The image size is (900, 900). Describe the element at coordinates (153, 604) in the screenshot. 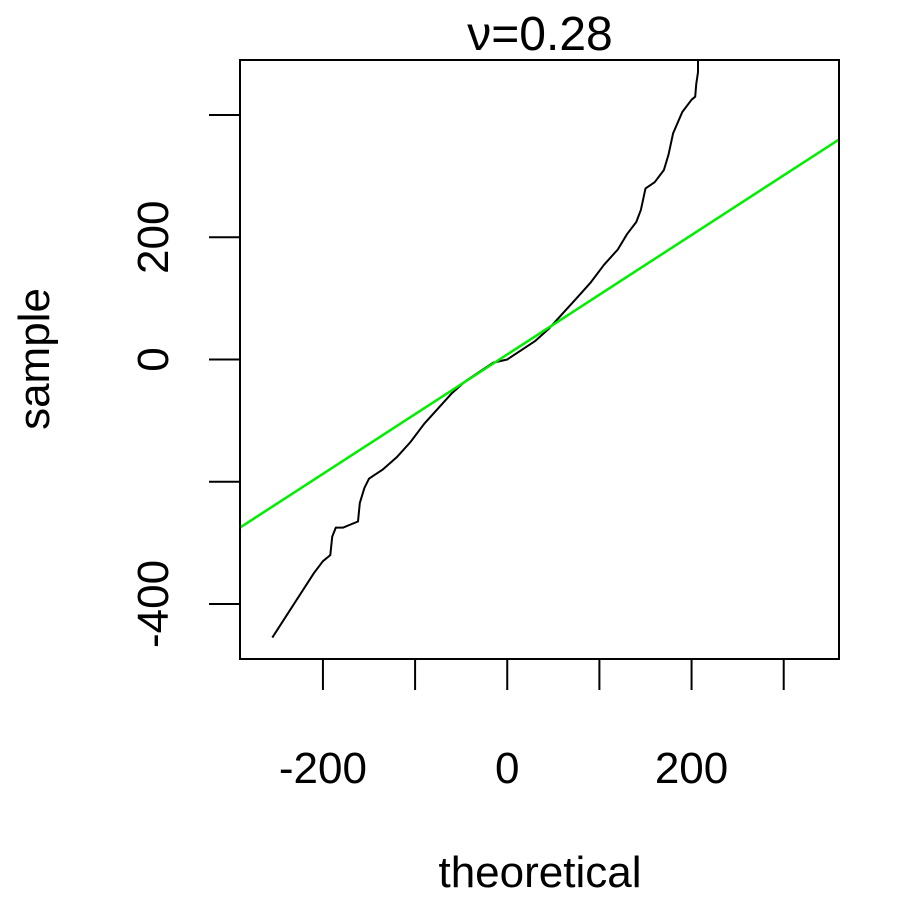

I see `y-tick-label: -400` at that location.